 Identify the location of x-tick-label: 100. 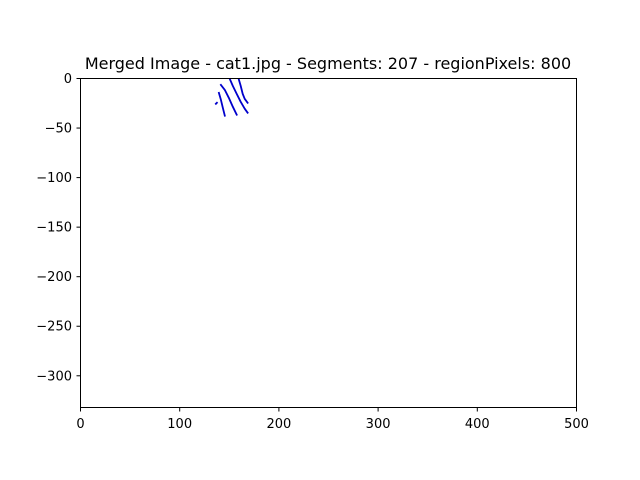
(179, 424).